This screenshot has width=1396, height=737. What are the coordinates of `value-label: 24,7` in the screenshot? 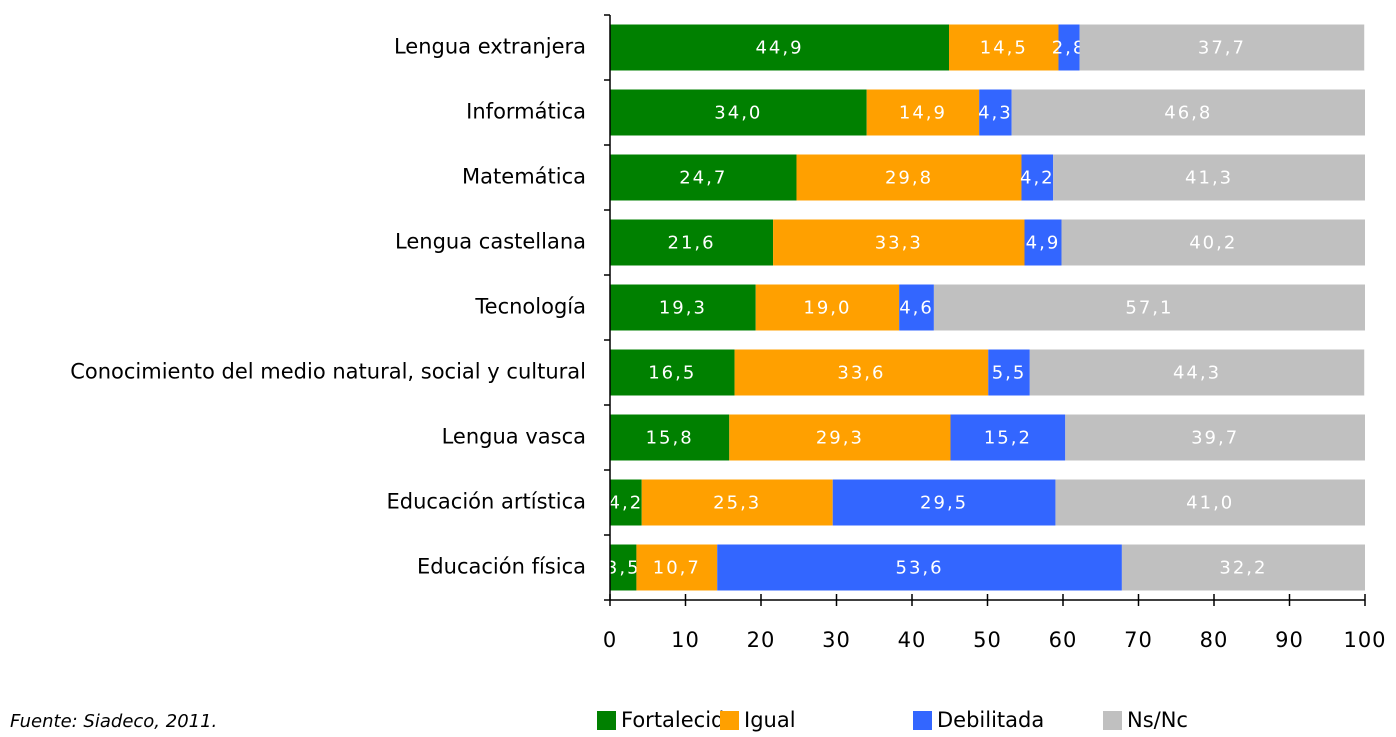 It's located at (703, 178).